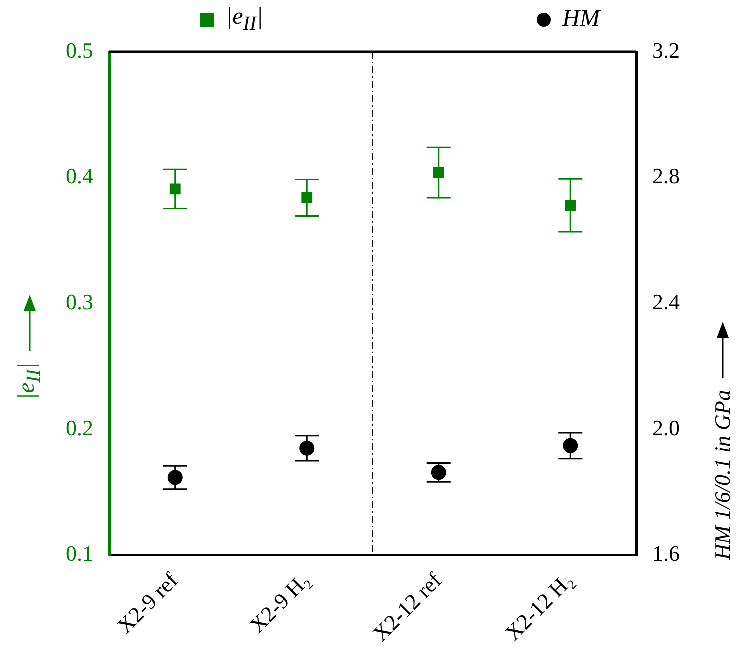 The image size is (746, 655). I want to click on y2-tick-label: 1.6, so click(666, 553).